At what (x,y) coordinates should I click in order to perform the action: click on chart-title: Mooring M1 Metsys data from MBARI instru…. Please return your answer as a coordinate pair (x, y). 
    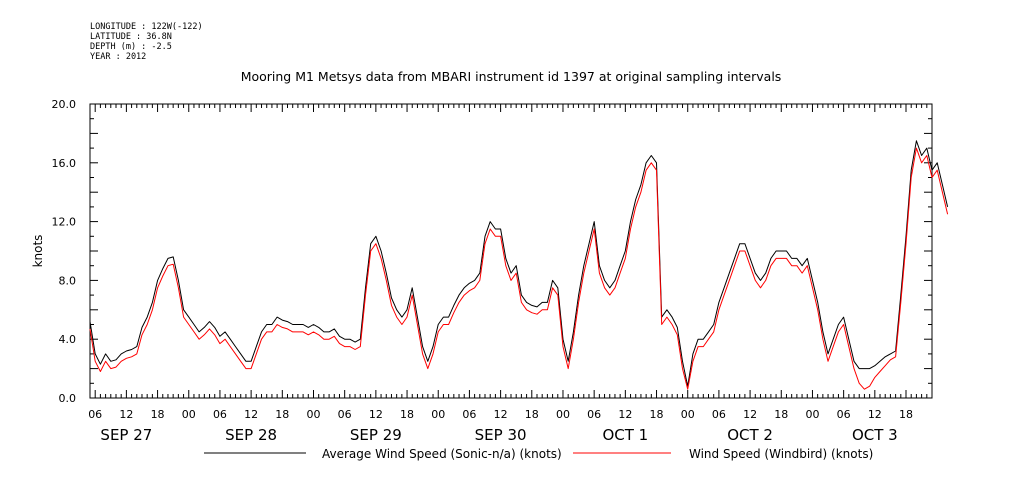
    Looking at the image, I should click on (511, 76).